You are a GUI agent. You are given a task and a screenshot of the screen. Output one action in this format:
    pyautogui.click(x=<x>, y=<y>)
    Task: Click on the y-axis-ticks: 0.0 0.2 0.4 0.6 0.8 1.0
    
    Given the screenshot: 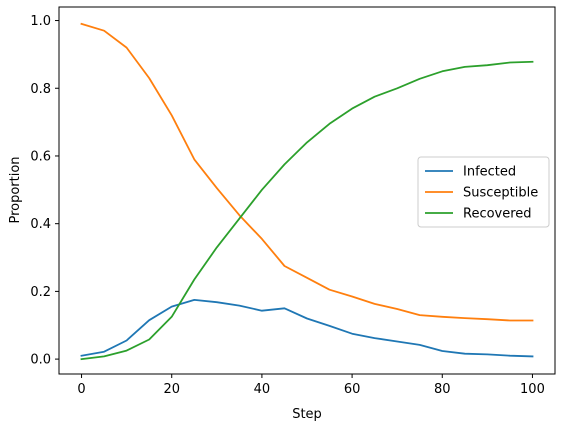 What is the action you would take?
    pyautogui.click(x=44, y=191)
    